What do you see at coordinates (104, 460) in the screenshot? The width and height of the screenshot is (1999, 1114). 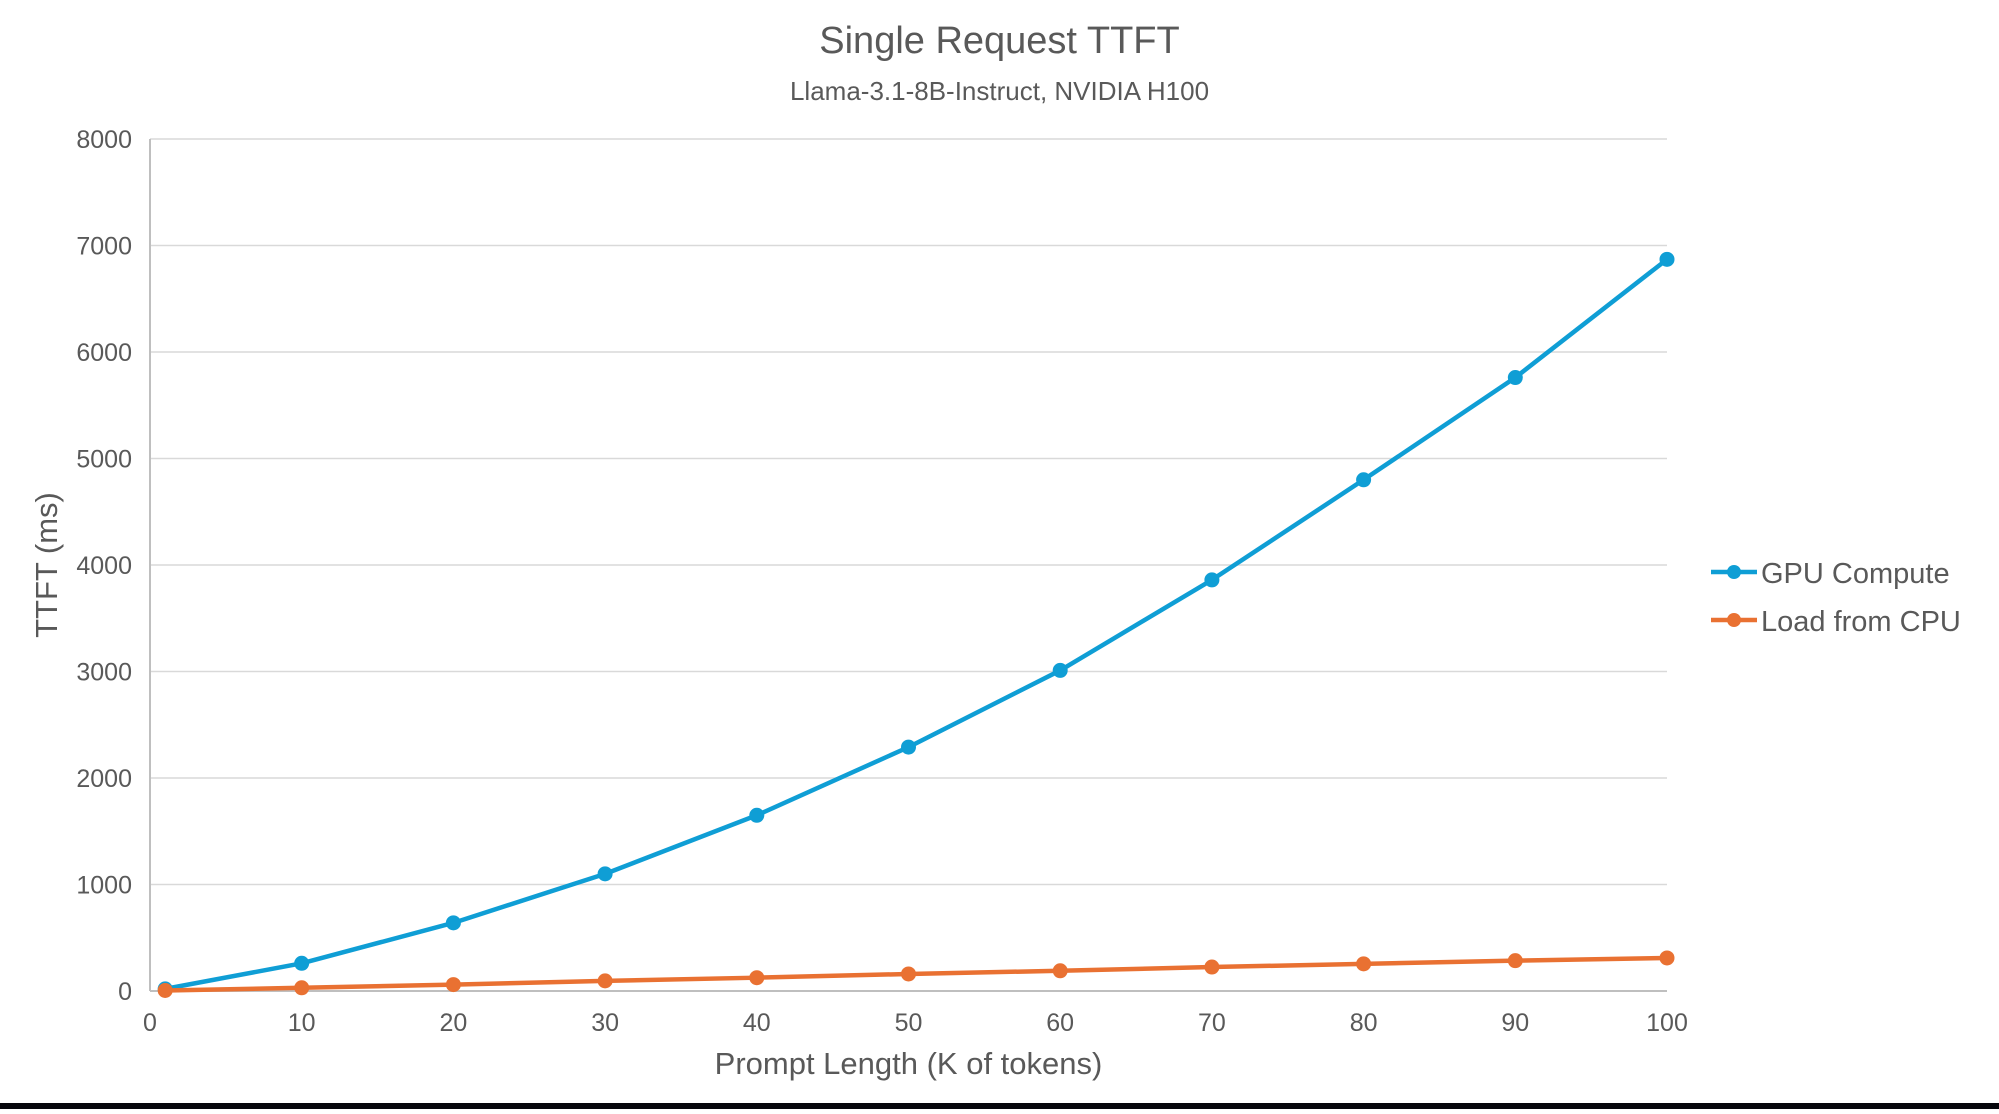 I see `y-tick-label-5000: 5000` at bounding box center [104, 460].